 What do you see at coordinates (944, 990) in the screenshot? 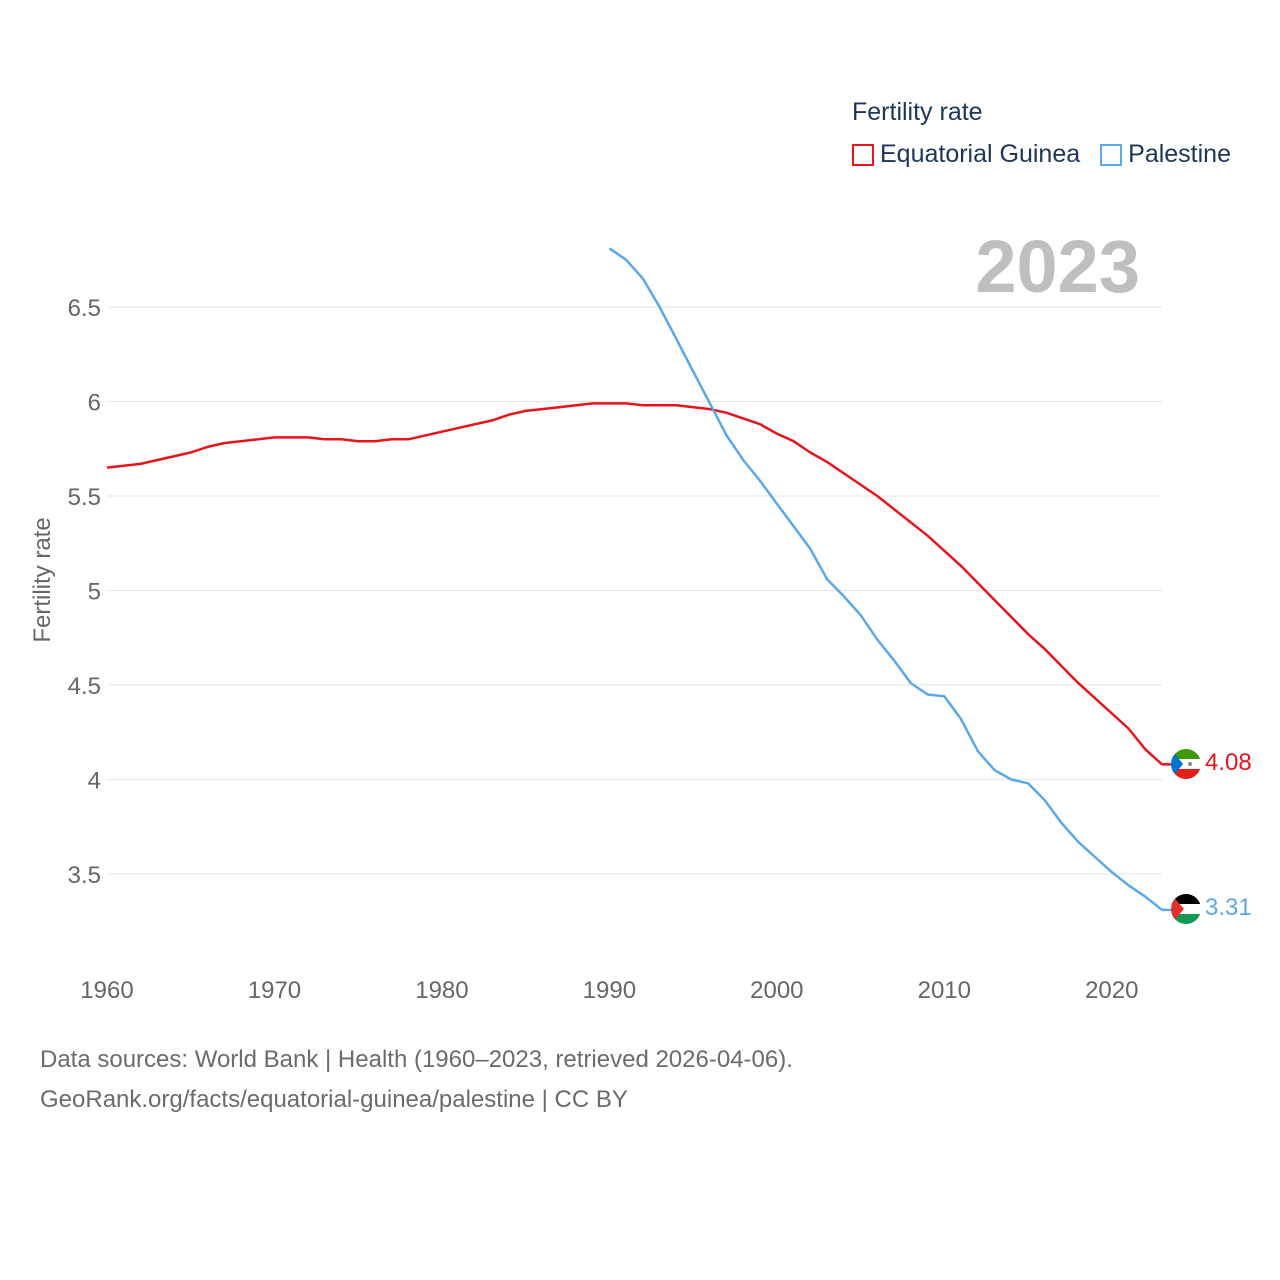
I see `x-tick-label: 2010` at bounding box center [944, 990].